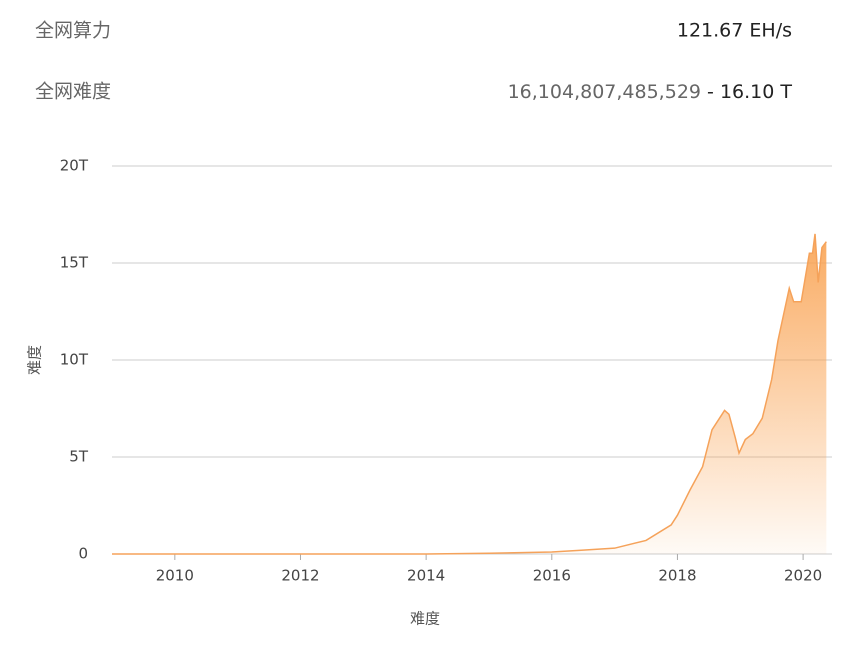 The height and width of the screenshot is (659, 865). Describe the element at coordinates (426, 576) in the screenshot. I see `x-tick-label: 2014` at that location.